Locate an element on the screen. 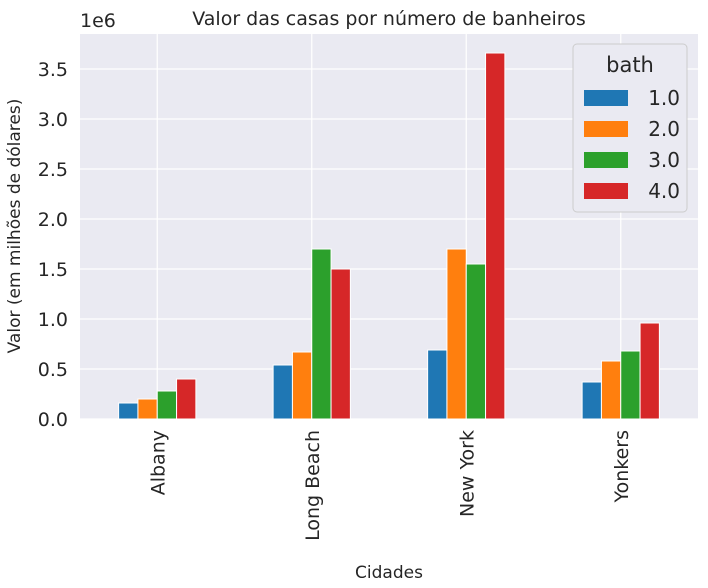 The image size is (708, 588). x-tick-label: New York is located at coordinates (467, 473).